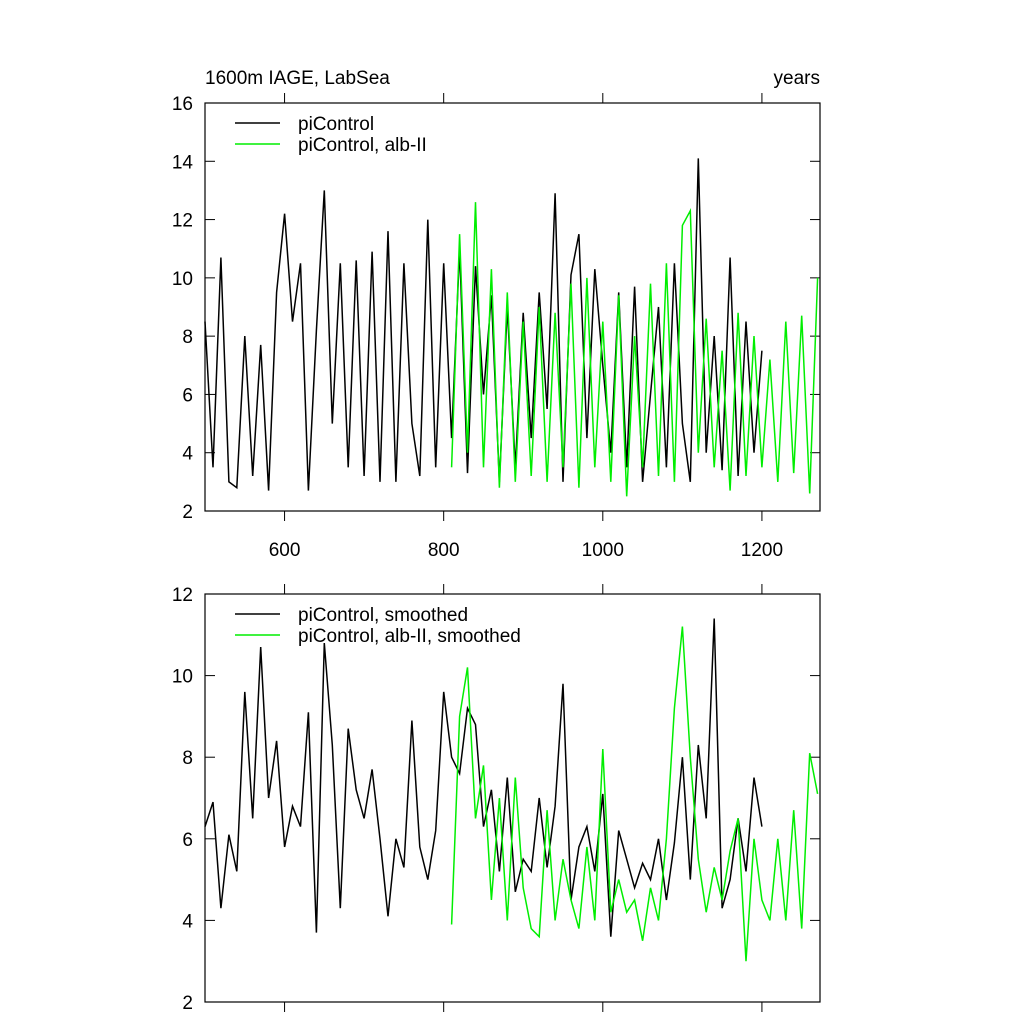  What do you see at coordinates (297, 78) in the screenshot?
I see `chart-title: 1600m IAGE, LabSea` at bounding box center [297, 78].